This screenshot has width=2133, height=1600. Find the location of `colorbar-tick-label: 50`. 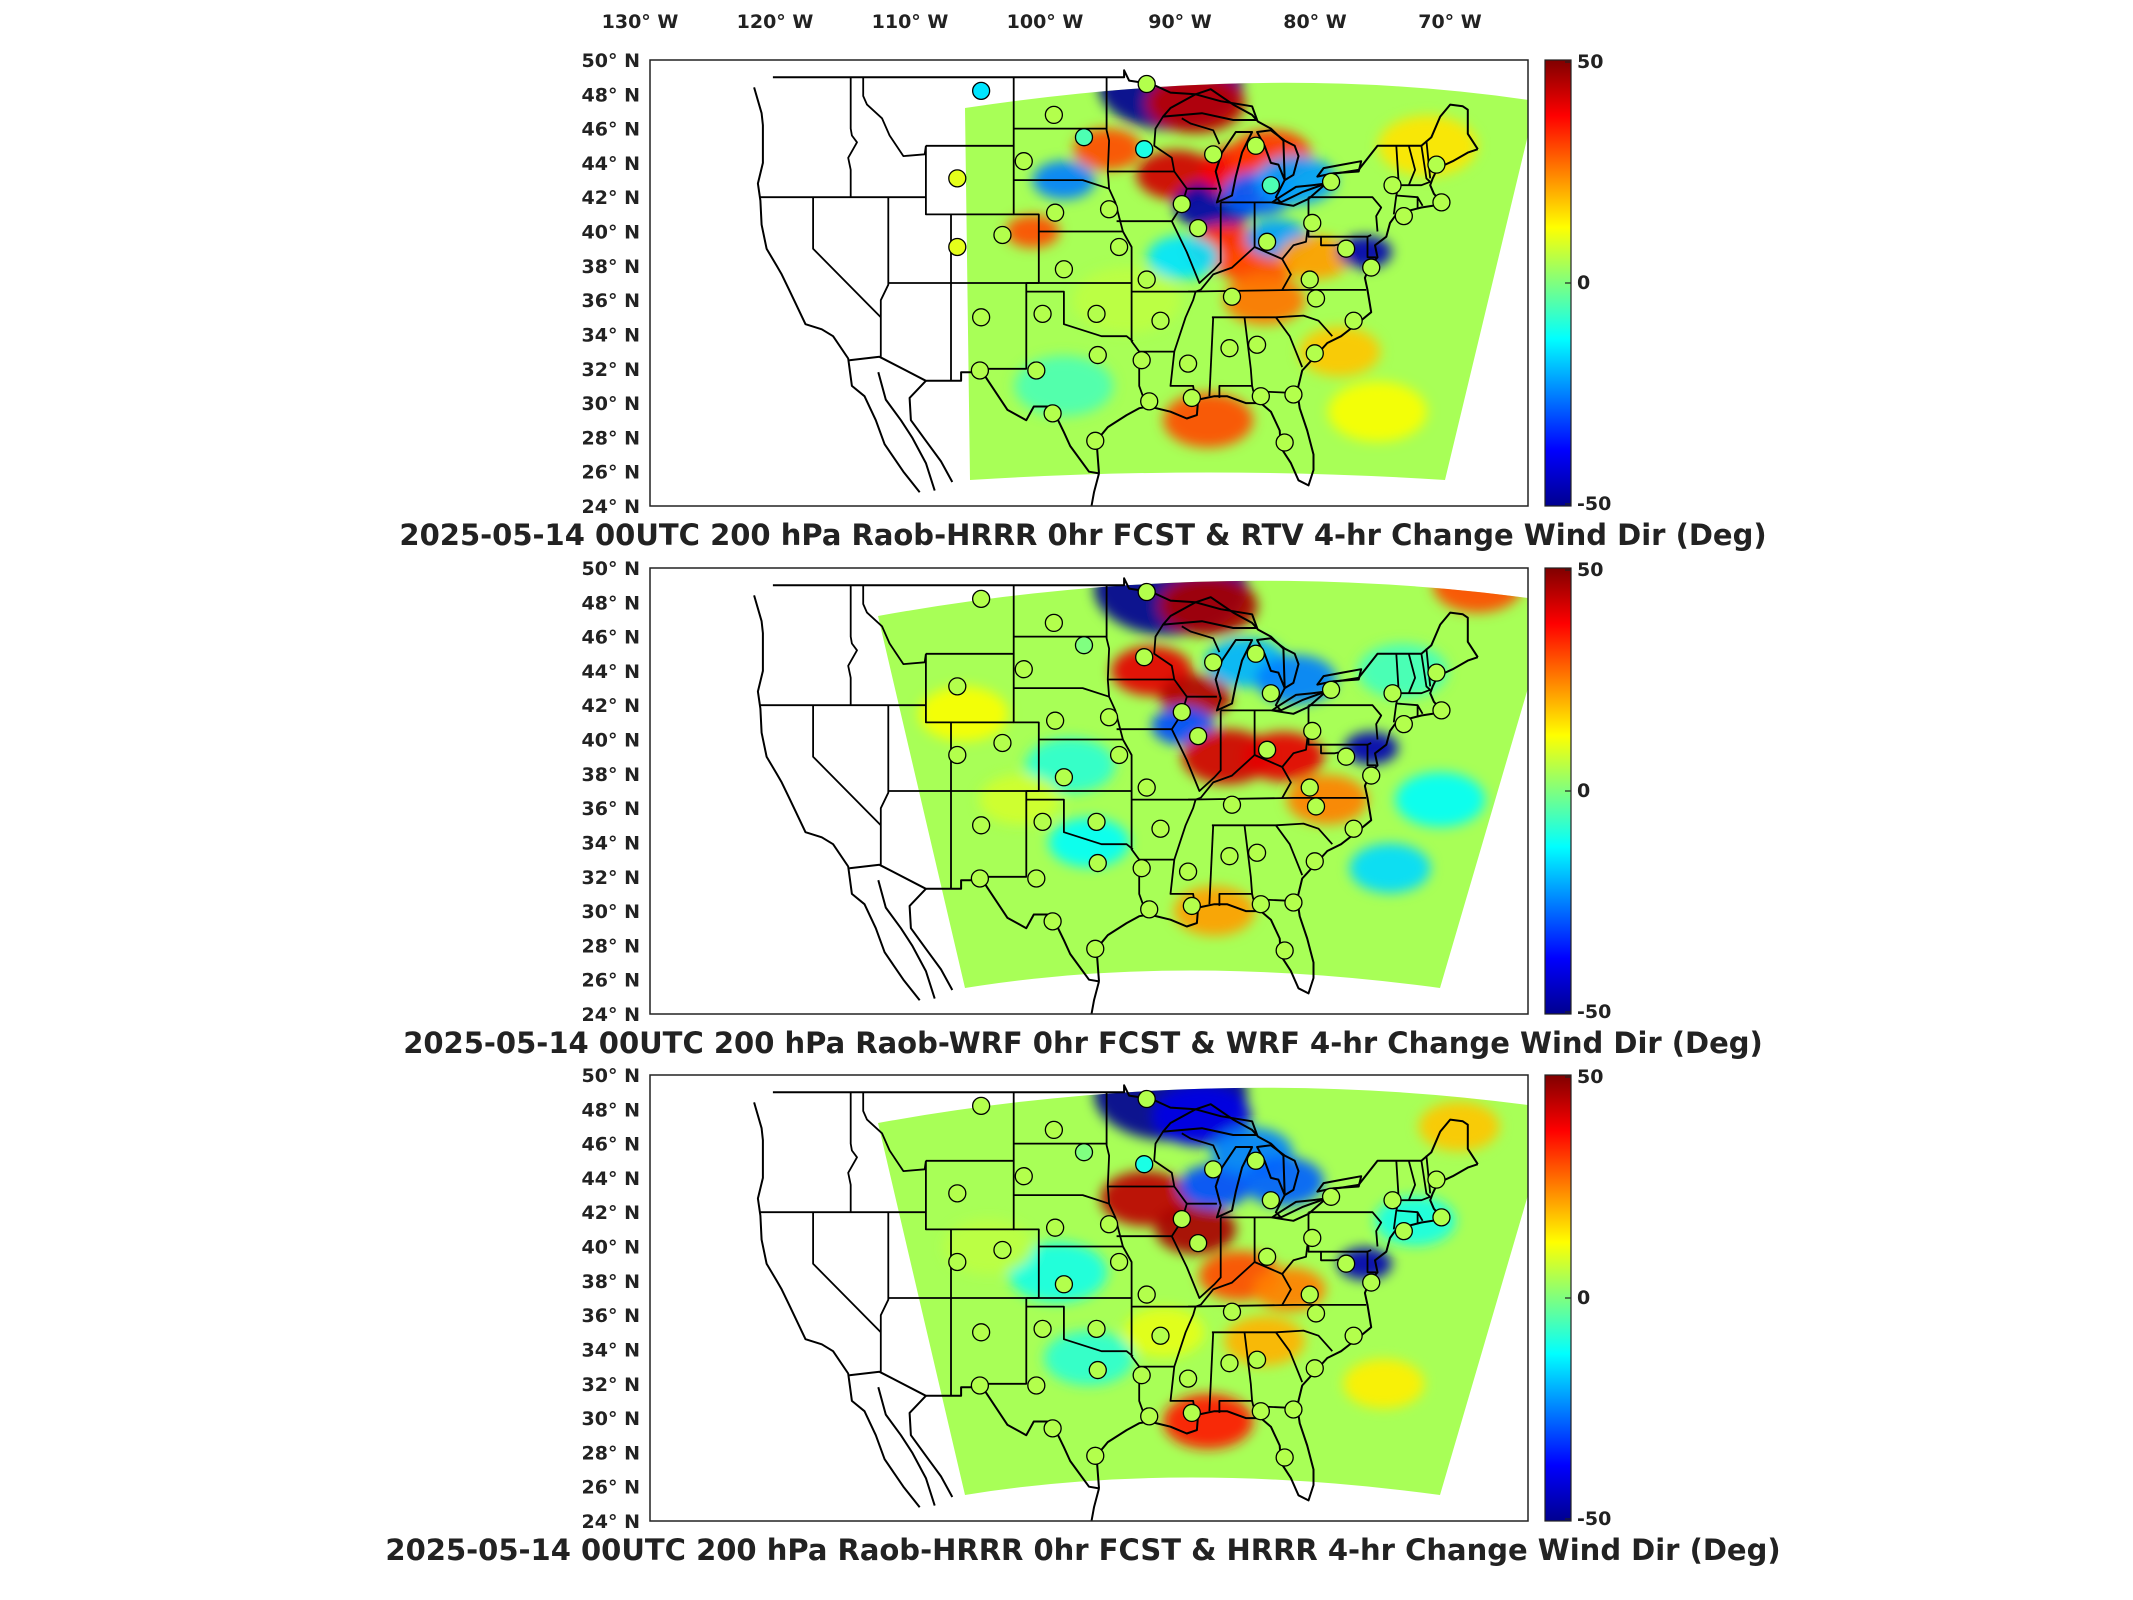

colorbar-tick-label: 50 is located at coordinates (1590, 62).